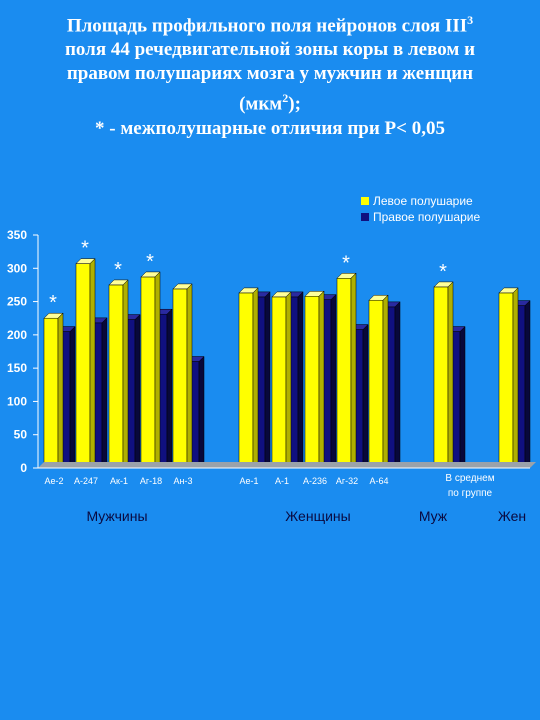 The image size is (540, 720). What do you see at coordinates (315, 481) in the screenshot?
I see `category-label-7: А-236` at bounding box center [315, 481].